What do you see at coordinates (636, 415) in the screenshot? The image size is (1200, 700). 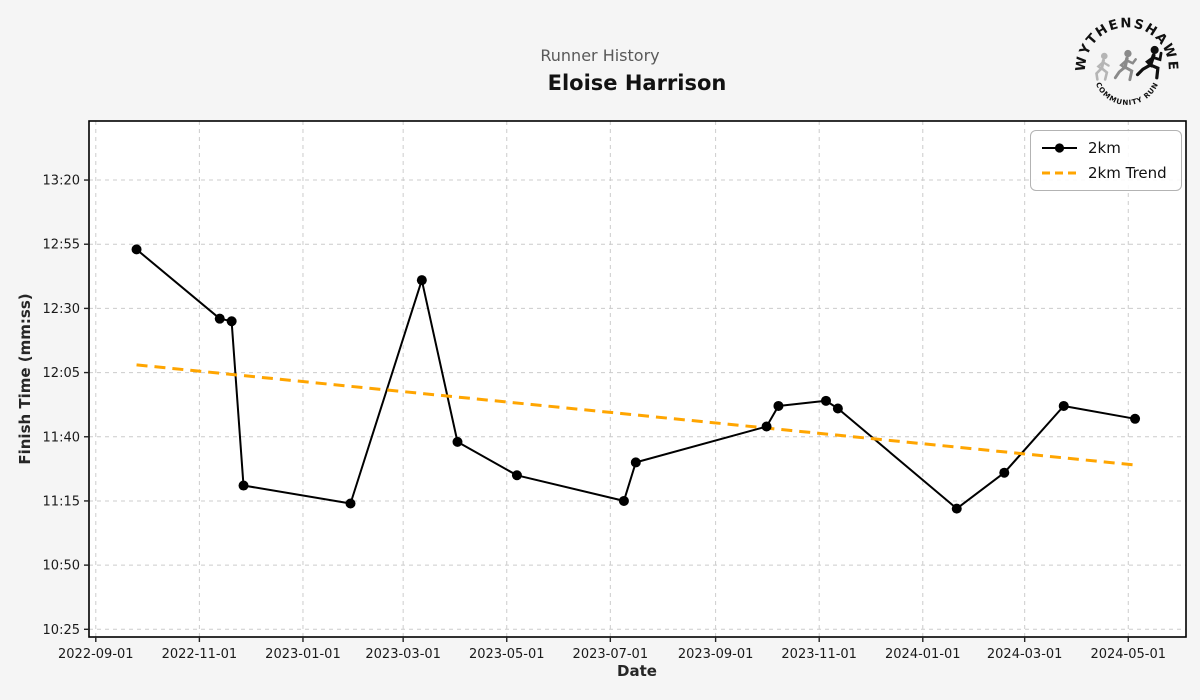 I see `series-2km-trend-line` at bounding box center [636, 415].